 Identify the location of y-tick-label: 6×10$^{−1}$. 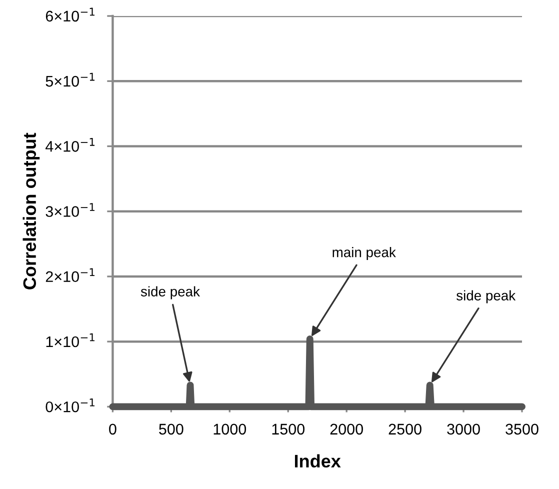
(70, 15).